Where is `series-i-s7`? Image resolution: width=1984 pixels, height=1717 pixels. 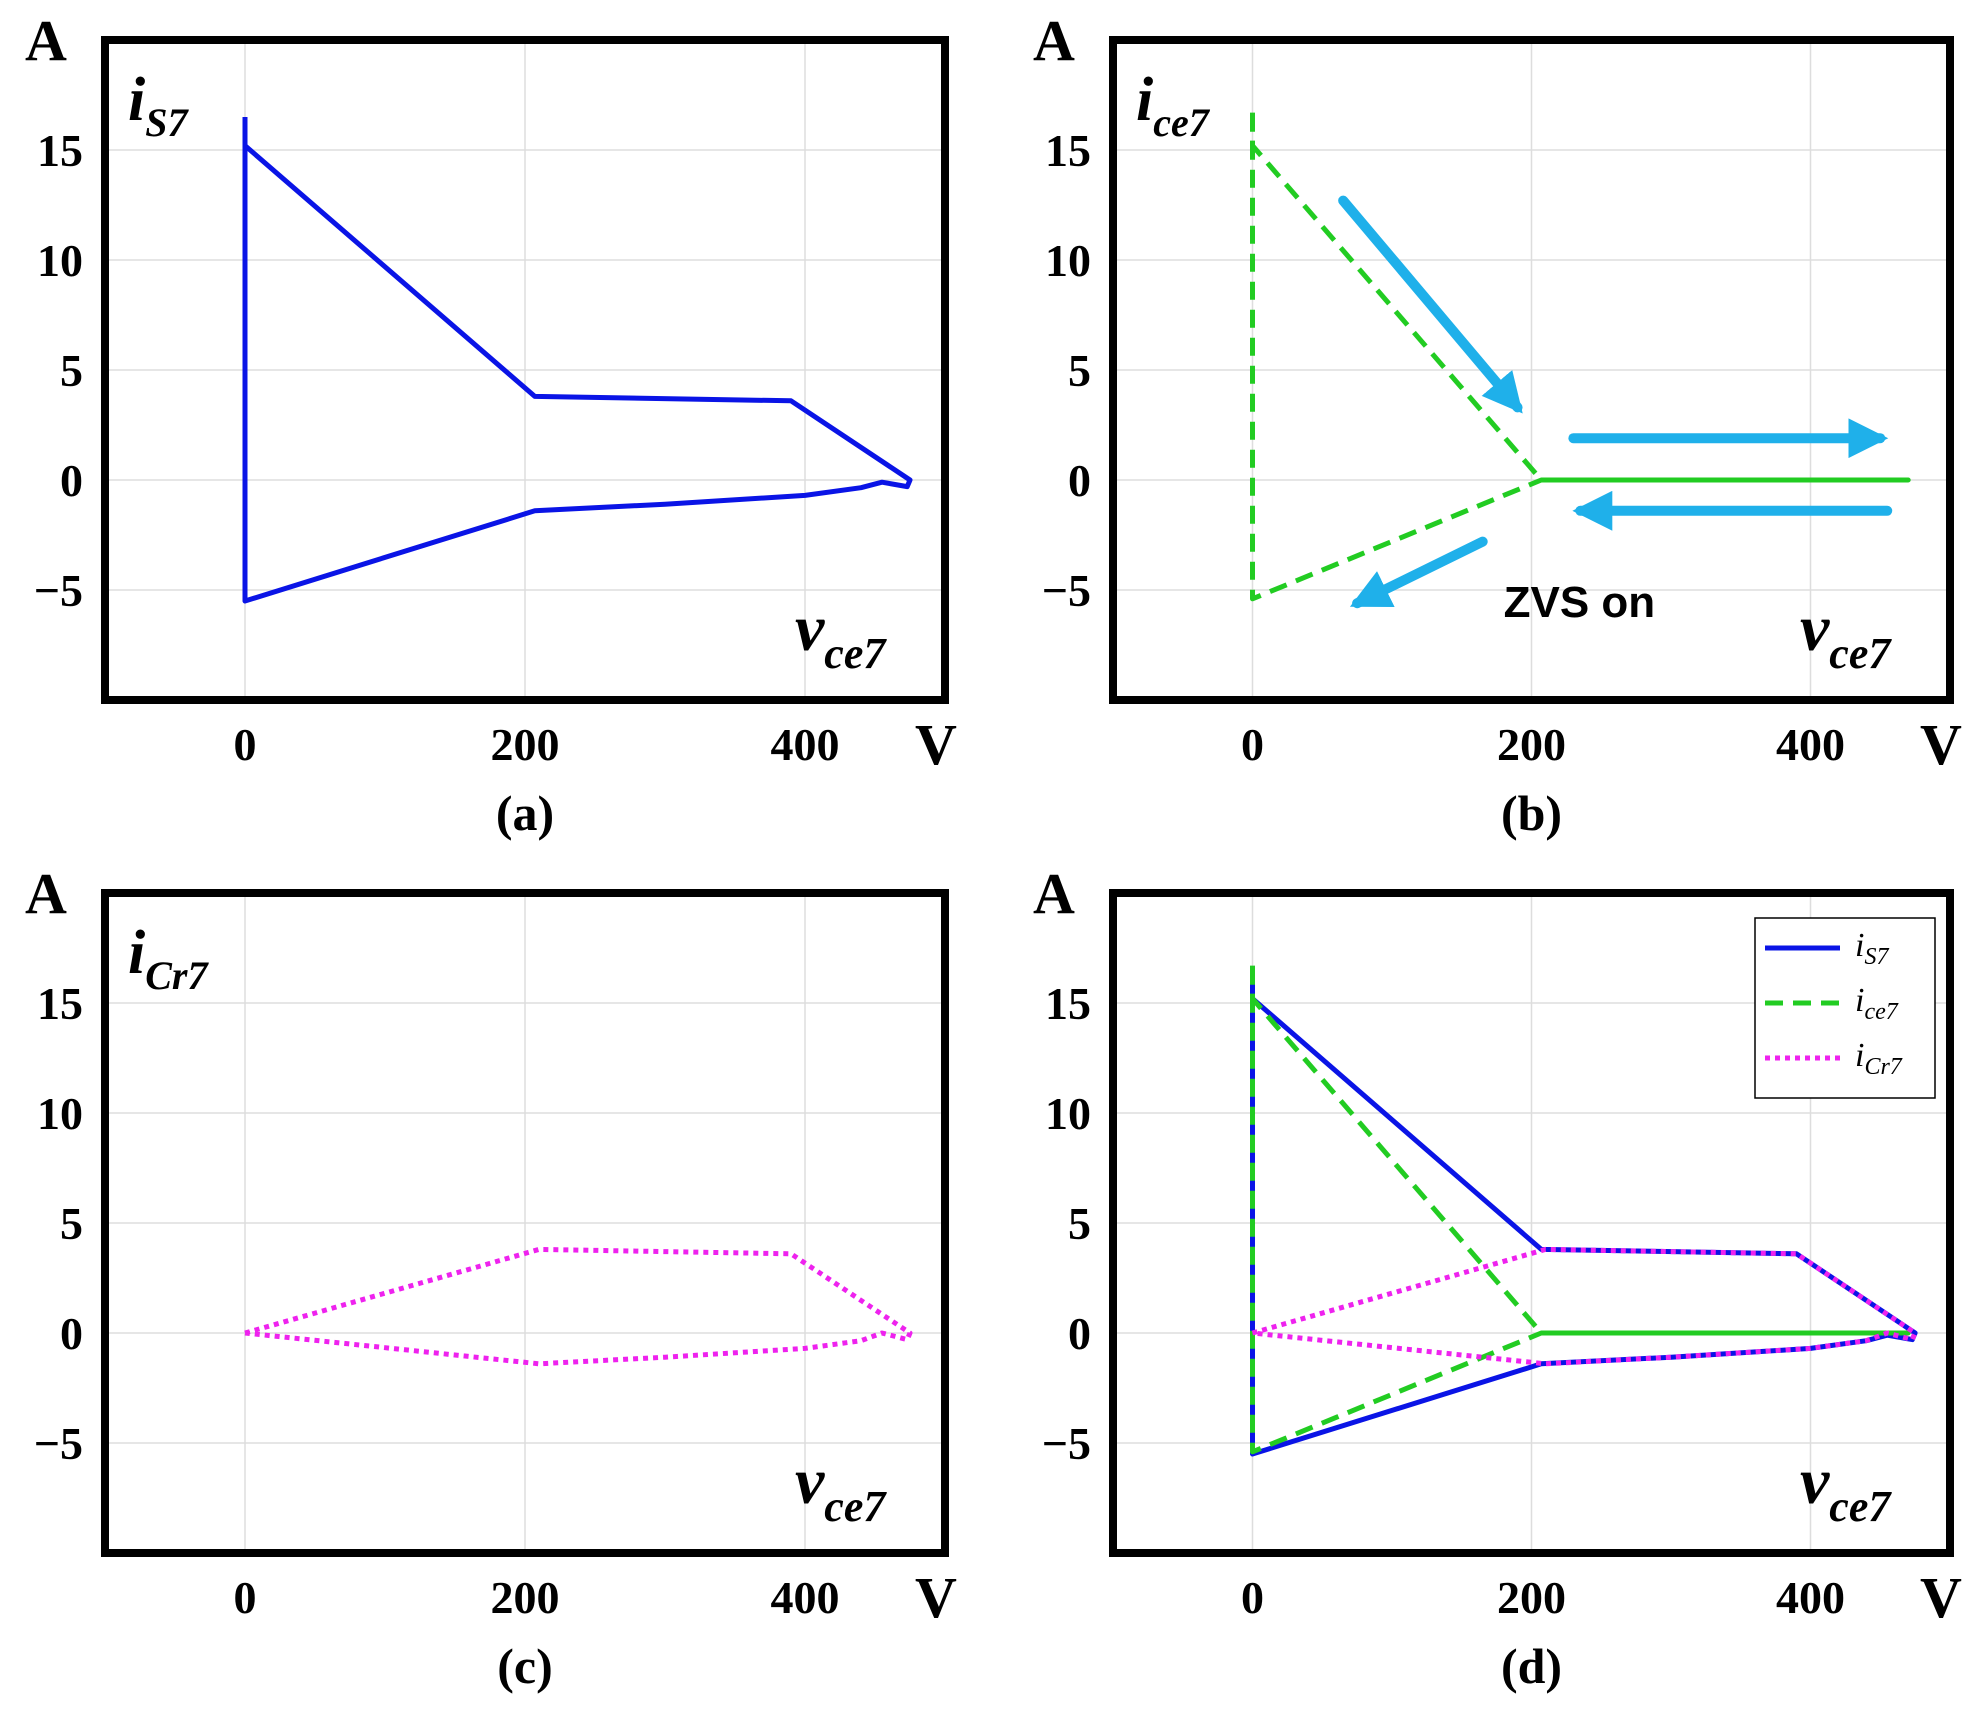 series-i-s7 is located at coordinates (577, 360).